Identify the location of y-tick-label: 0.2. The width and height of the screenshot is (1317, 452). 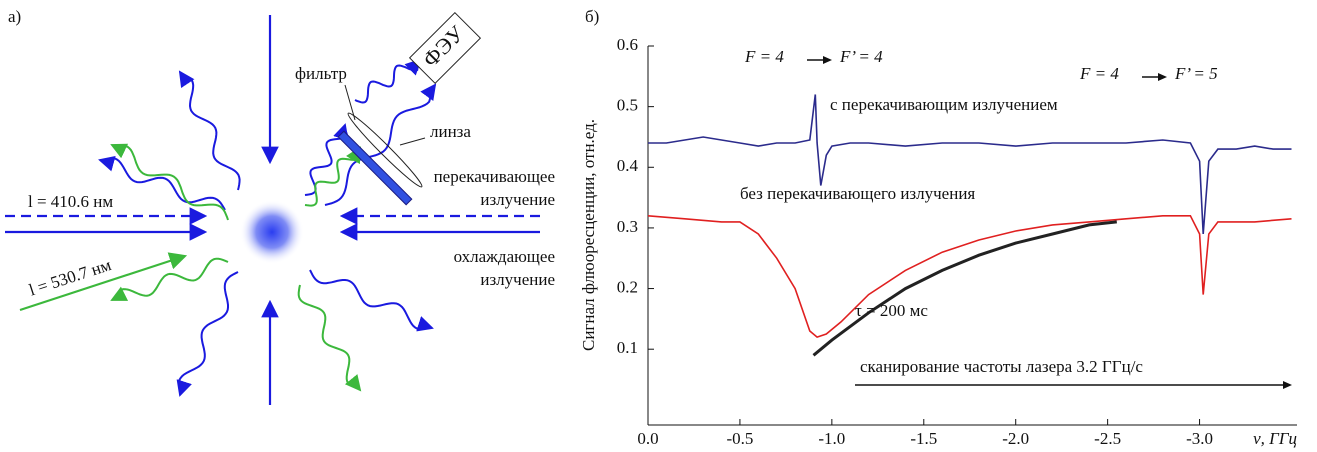
(627, 286).